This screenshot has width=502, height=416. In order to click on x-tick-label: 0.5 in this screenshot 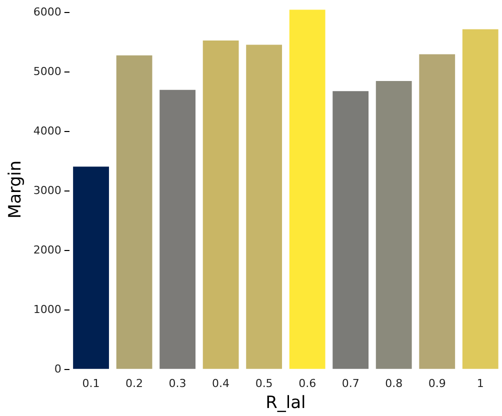, I will do `click(264, 383)`.